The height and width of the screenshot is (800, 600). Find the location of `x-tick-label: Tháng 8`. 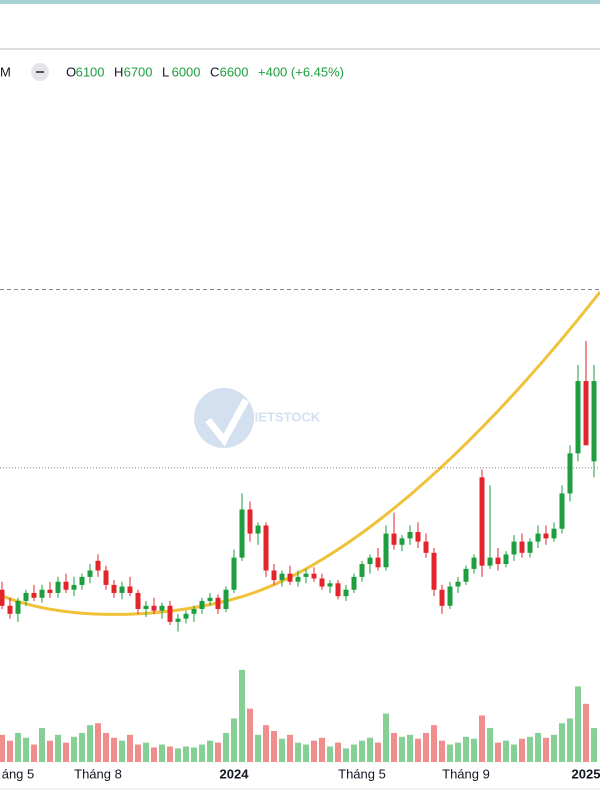

x-tick-label: Tháng 8 is located at coordinates (98, 773).